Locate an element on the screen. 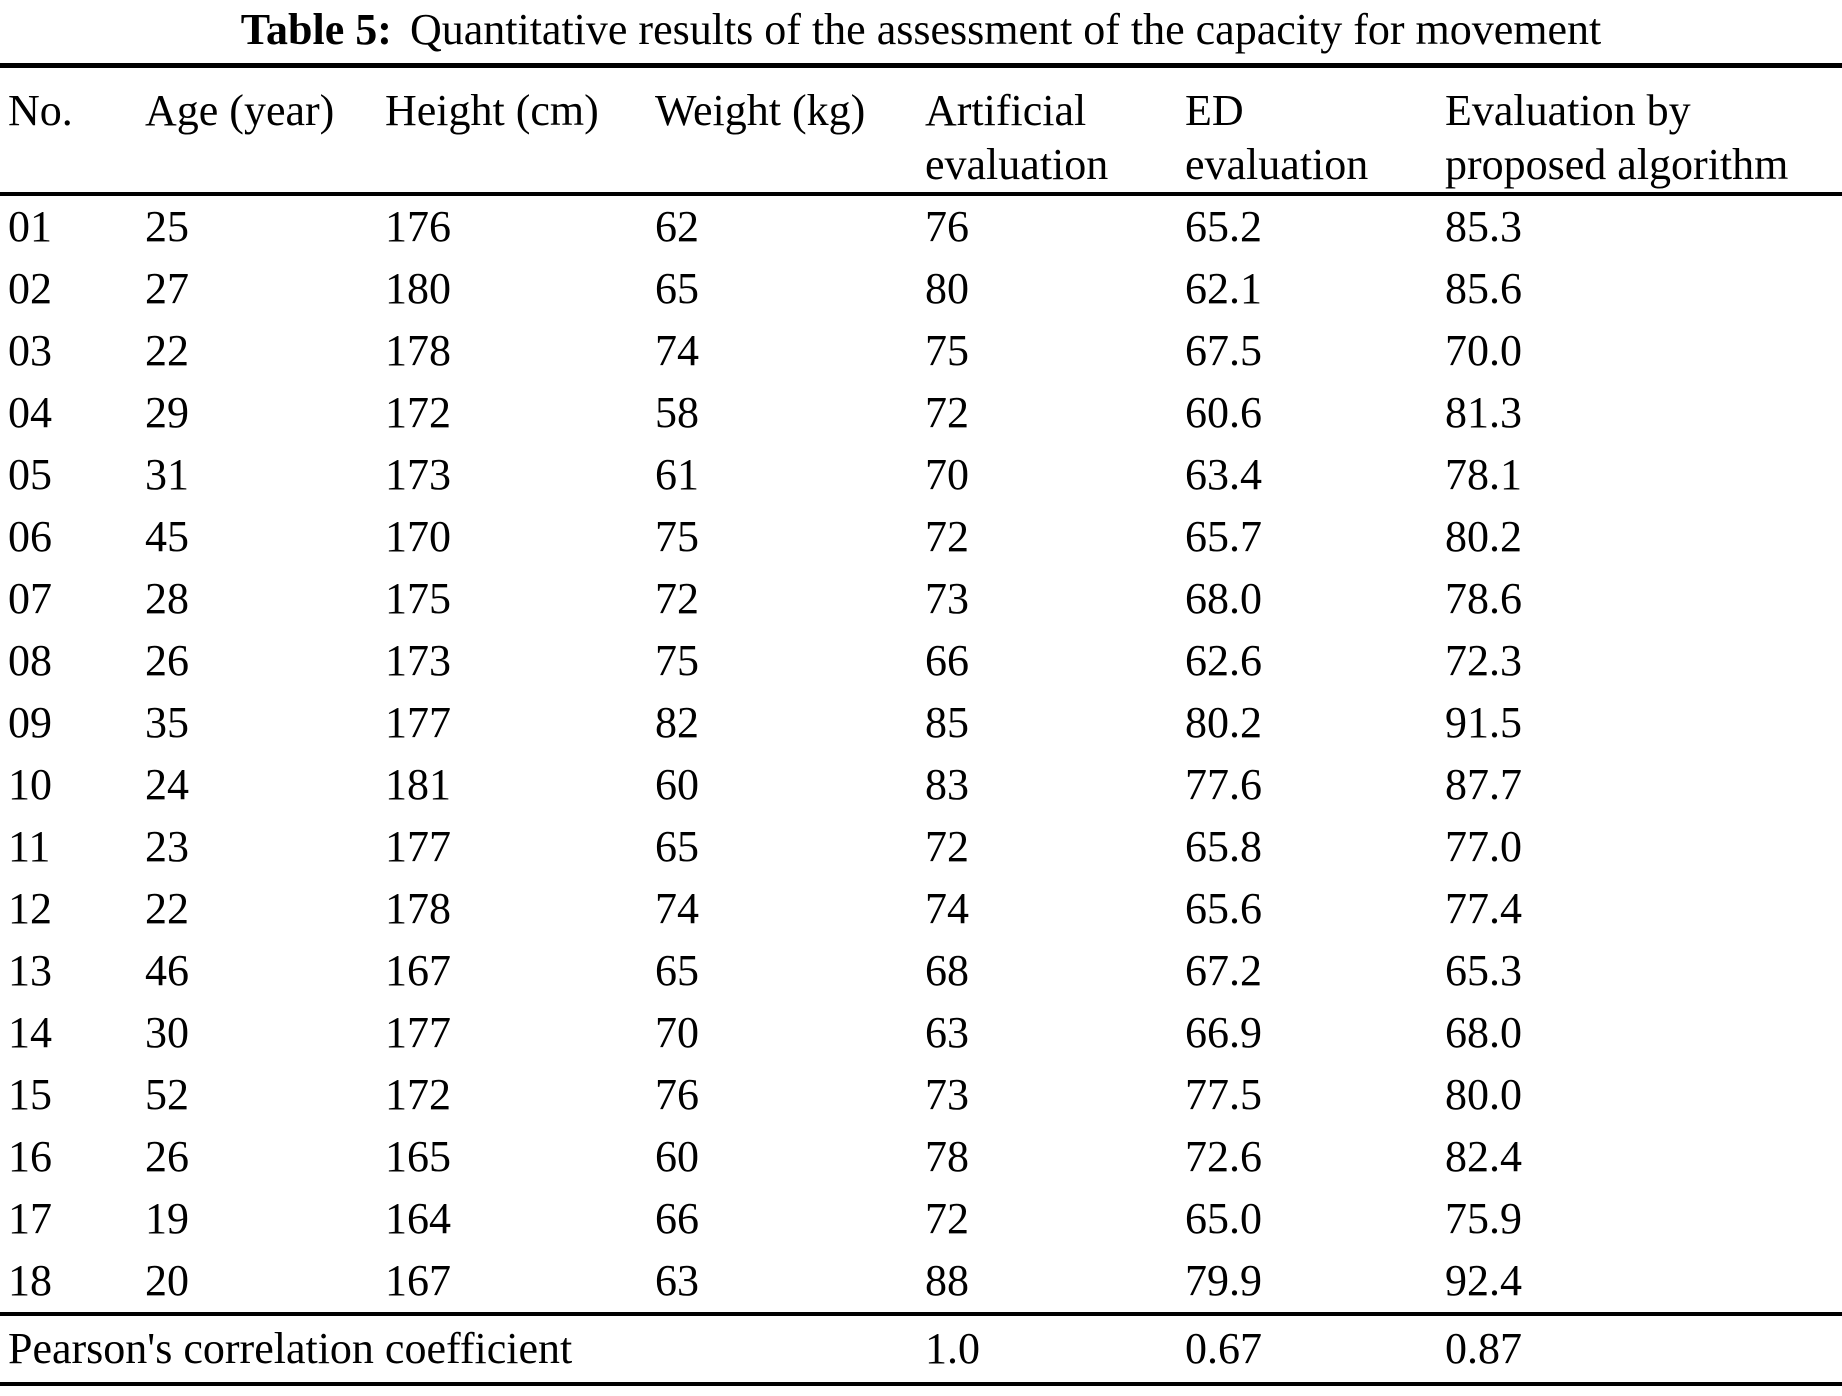 The height and width of the screenshot is (1396, 1842). table-cell: 67.2 is located at coordinates (1223, 970).